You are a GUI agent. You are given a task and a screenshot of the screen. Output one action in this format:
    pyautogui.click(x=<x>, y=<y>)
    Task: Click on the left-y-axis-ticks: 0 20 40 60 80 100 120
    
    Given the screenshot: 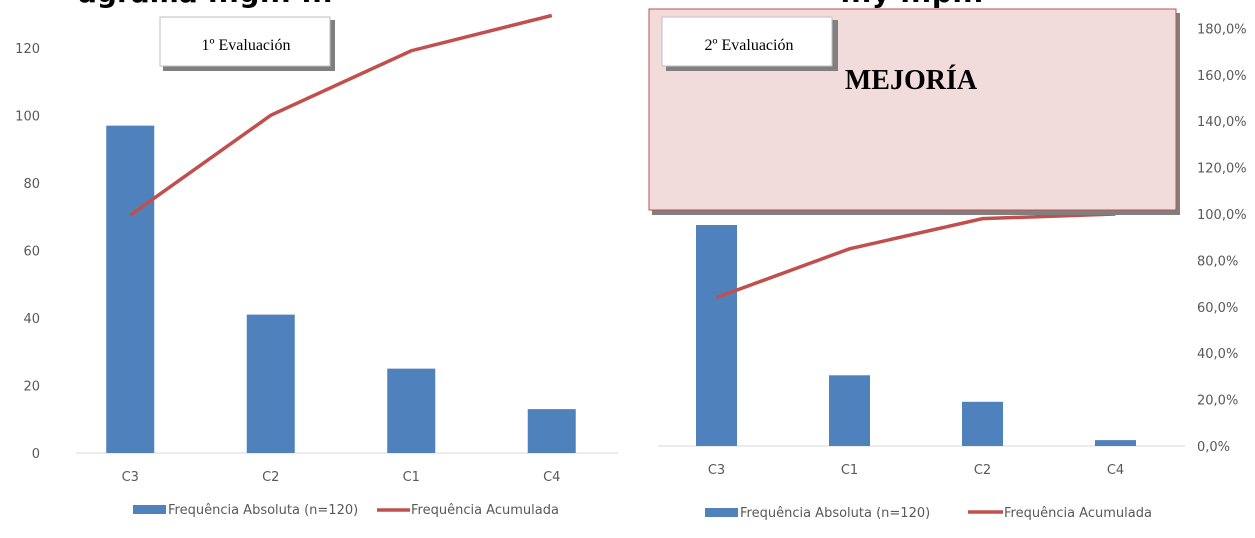 What is the action you would take?
    pyautogui.click(x=27, y=252)
    